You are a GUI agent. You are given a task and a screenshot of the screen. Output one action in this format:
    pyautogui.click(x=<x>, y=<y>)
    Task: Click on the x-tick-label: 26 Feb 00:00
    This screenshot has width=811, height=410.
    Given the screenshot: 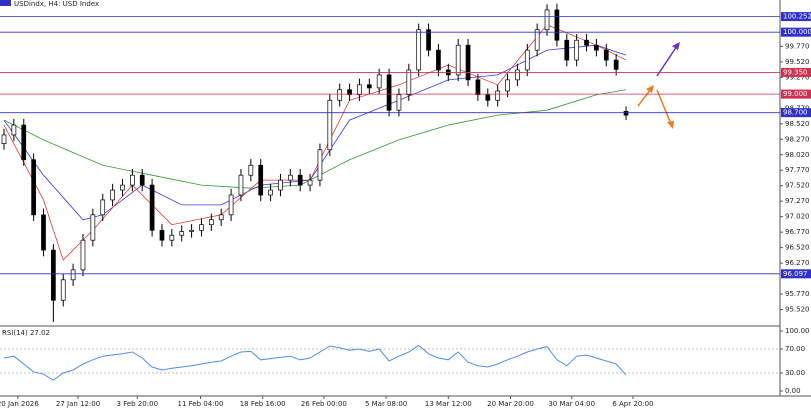 What is the action you would take?
    pyautogui.click(x=324, y=404)
    